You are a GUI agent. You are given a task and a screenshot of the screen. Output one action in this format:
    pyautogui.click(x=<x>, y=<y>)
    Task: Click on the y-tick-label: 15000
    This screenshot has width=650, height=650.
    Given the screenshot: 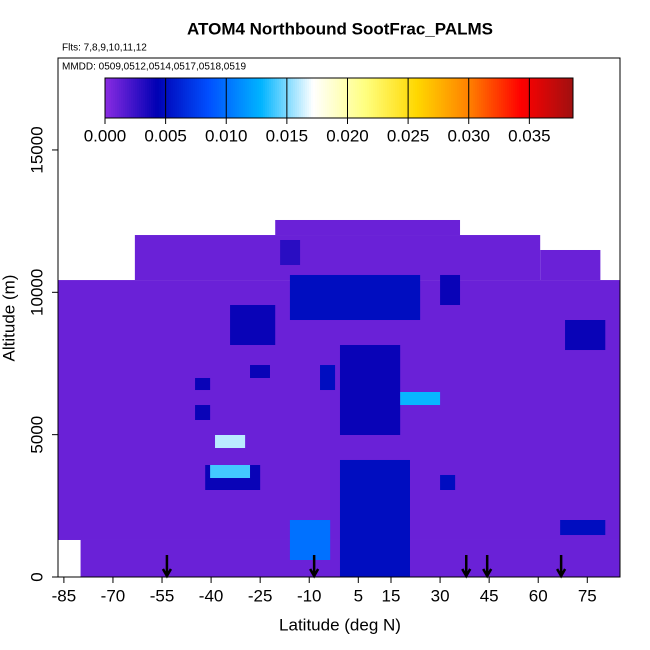 What is the action you would take?
    pyautogui.click(x=36, y=149)
    